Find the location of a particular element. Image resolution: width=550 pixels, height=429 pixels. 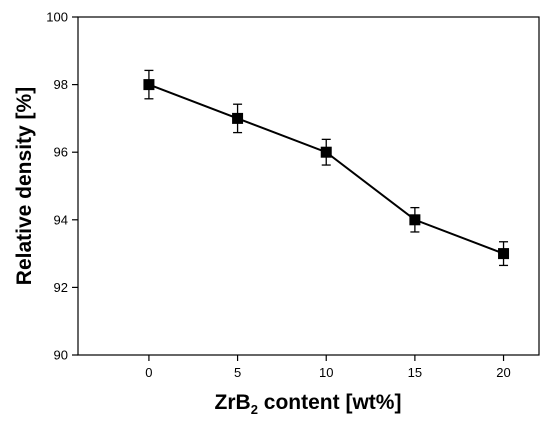

x-tick-label-15: 15 is located at coordinates (415, 372).